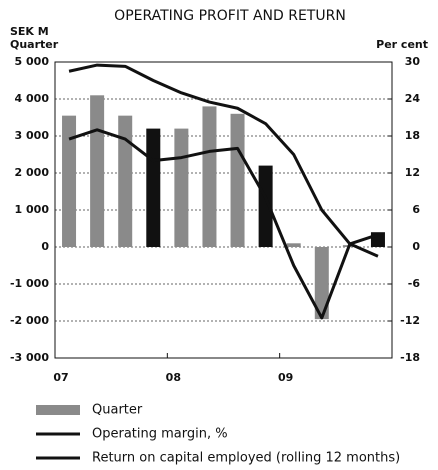 The width and height of the screenshot is (438, 470). I want to click on y2-axis-label: Per cent, so click(402, 44).